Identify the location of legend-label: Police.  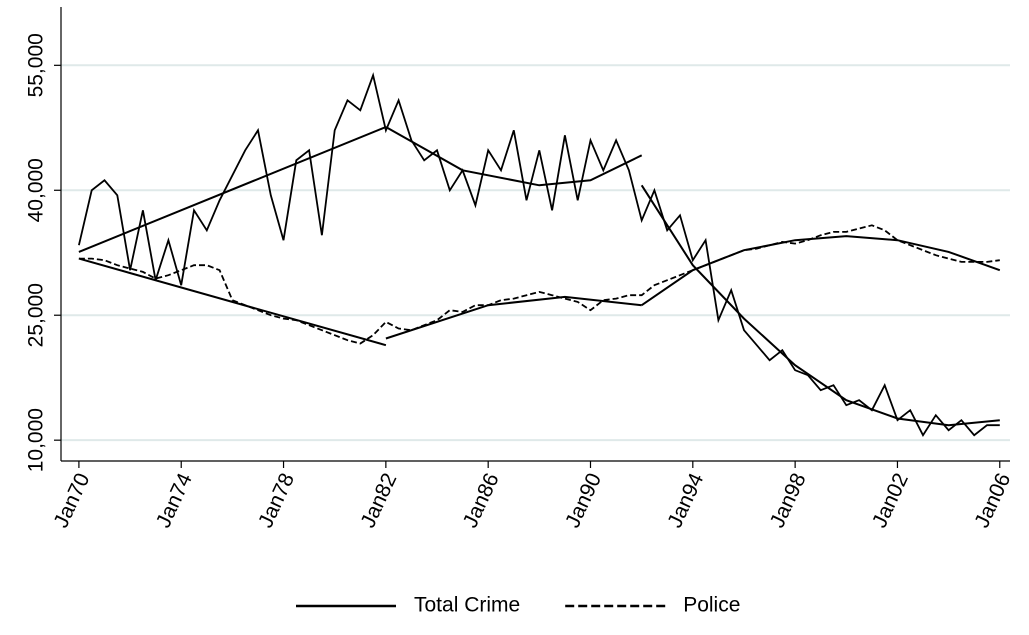
(711, 605).